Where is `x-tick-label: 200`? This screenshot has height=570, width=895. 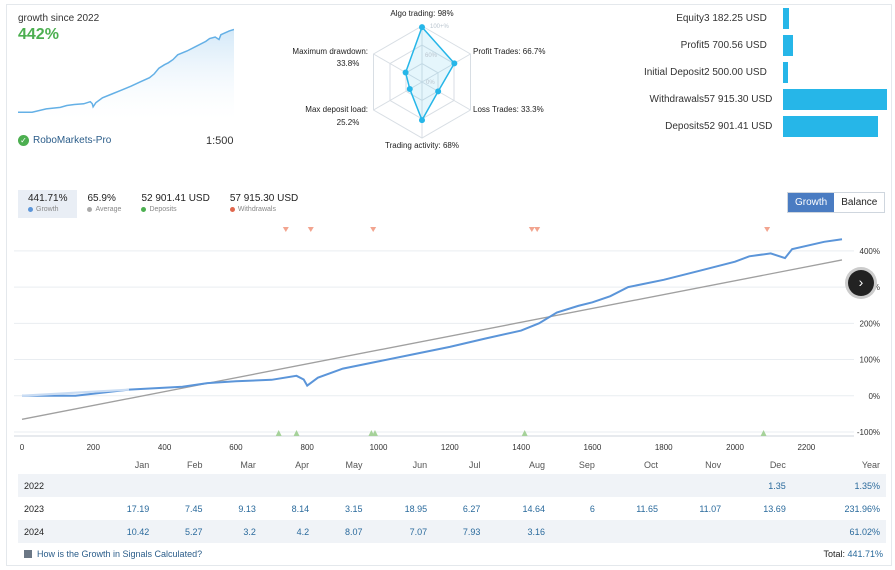 x-tick-label: 200 is located at coordinates (94, 447).